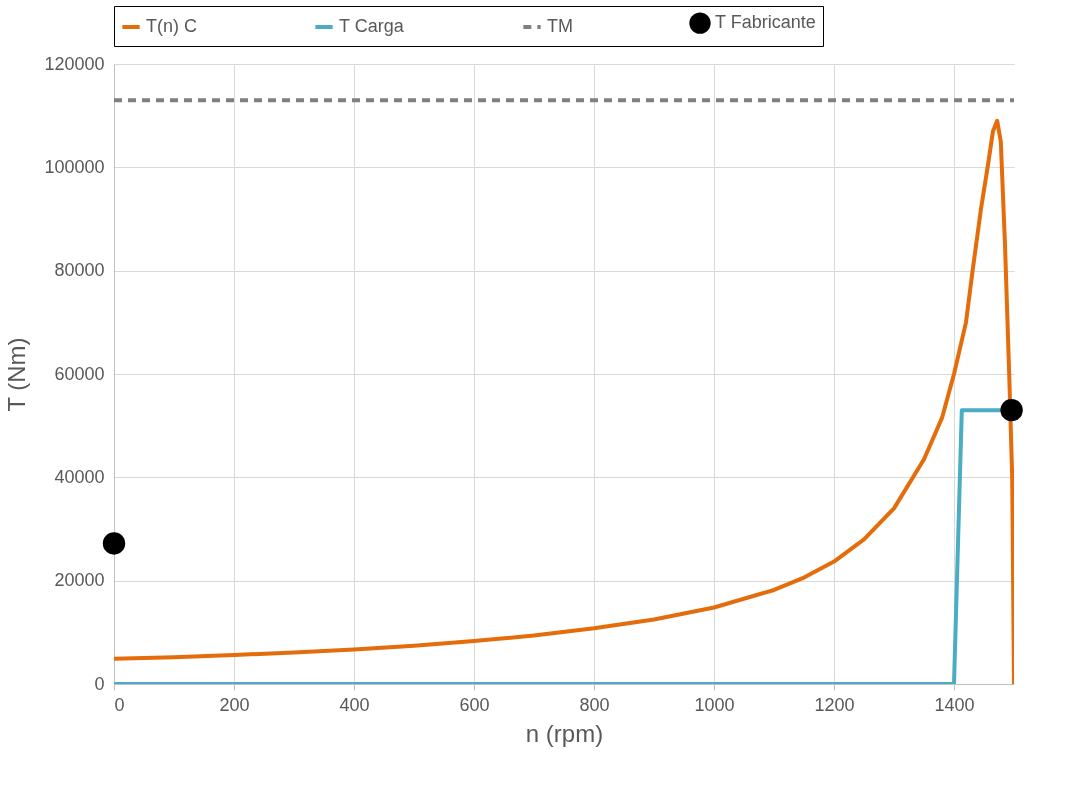 This screenshot has height=795, width=1075. What do you see at coordinates (765, 22) in the screenshot?
I see `legend-label: T Fabricante` at bounding box center [765, 22].